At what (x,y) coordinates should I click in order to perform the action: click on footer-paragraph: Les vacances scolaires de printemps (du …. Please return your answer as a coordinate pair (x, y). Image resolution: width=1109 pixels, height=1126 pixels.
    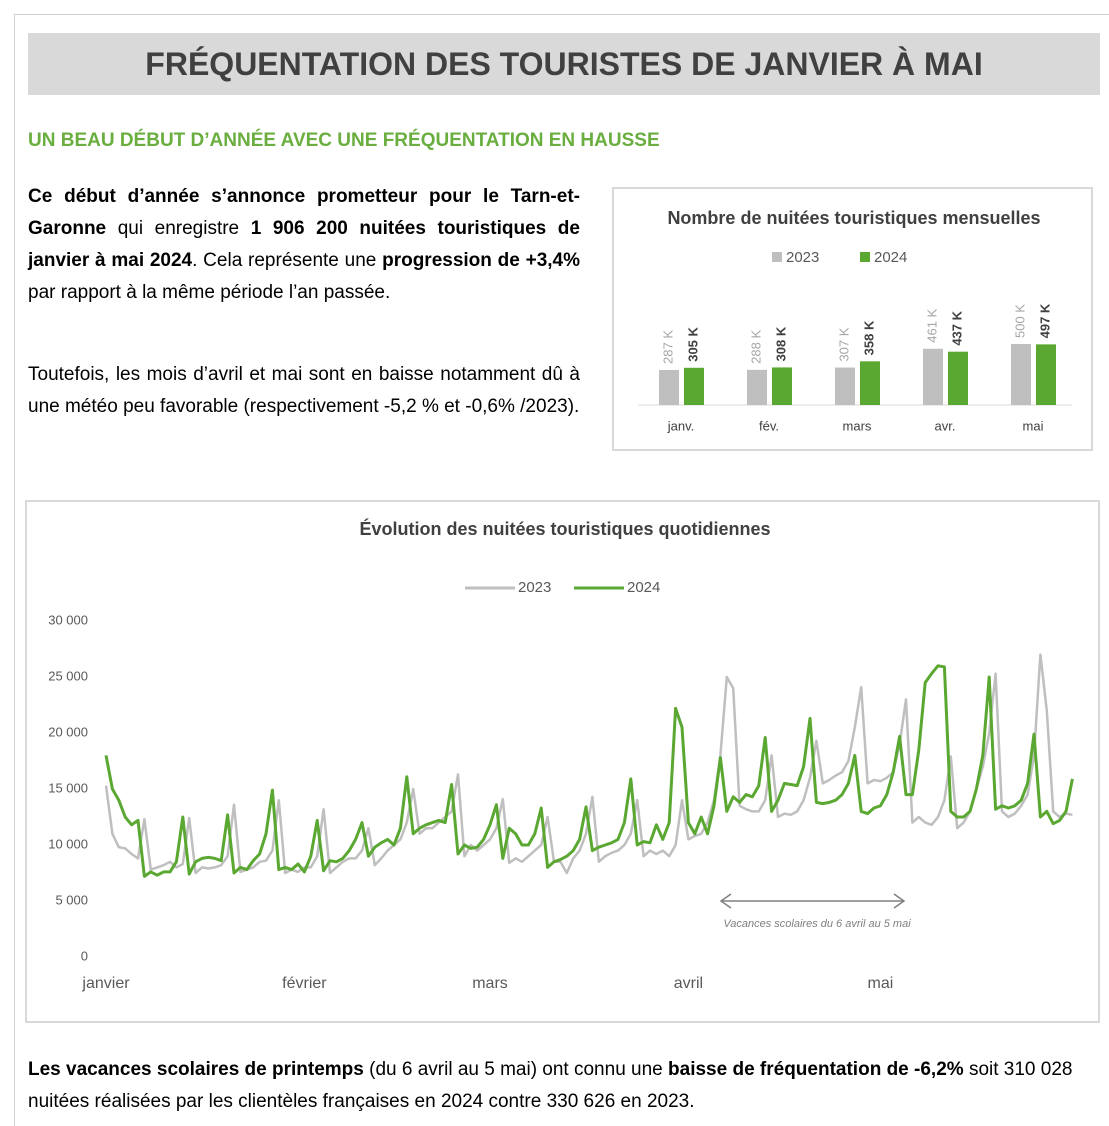
    Looking at the image, I should click on (566, 1086).